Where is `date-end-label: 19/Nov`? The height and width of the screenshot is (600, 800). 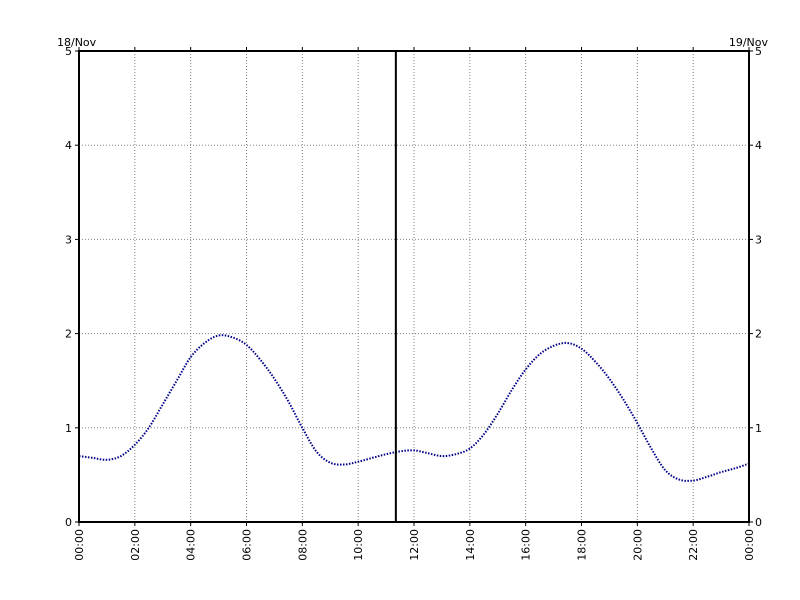
date-end-label: 19/Nov is located at coordinates (749, 42).